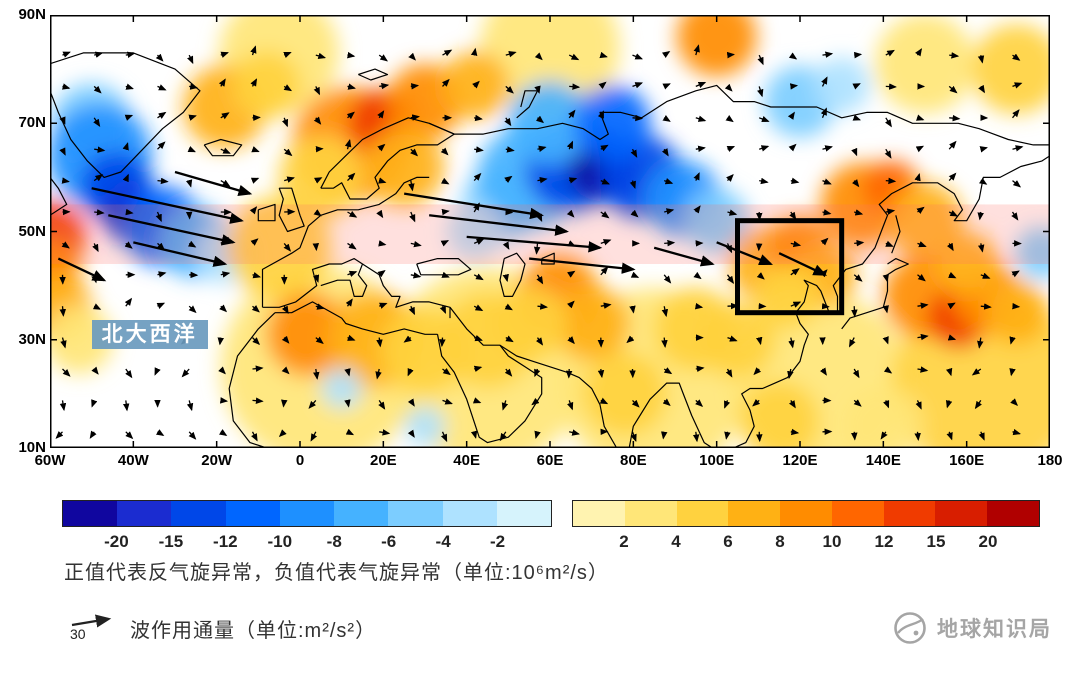 The width and height of the screenshot is (1080, 680). I want to click on legend-text: 波作用通量（单位:m²/s²）, so click(253, 630).